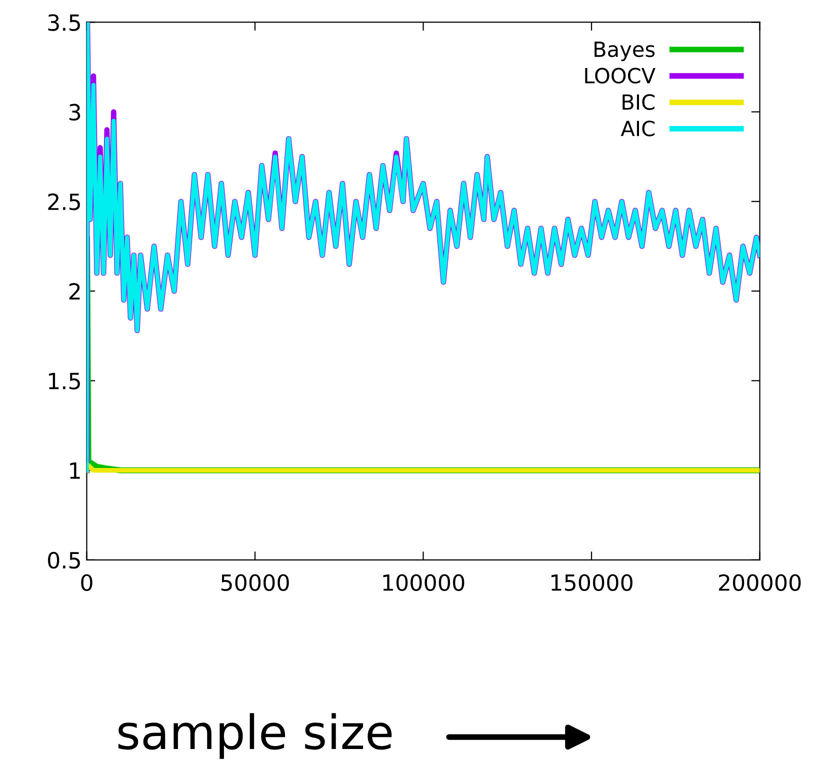 Image resolution: width=834 pixels, height=767 pixels. What do you see at coordinates (620, 76) in the screenshot?
I see `legend-label: LOOCV` at bounding box center [620, 76].